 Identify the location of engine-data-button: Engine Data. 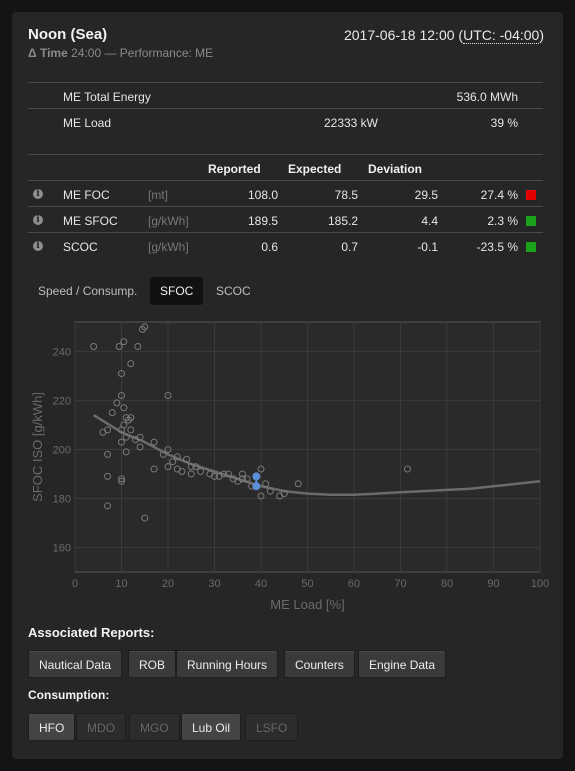
(402, 664).